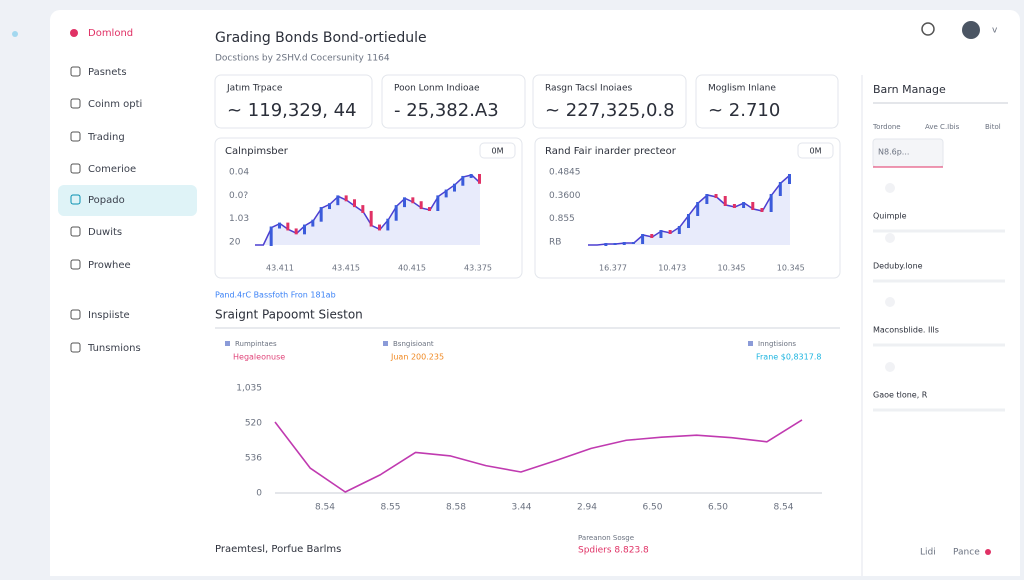  I want to click on stat-label: Jatım Trpace, so click(254, 89).